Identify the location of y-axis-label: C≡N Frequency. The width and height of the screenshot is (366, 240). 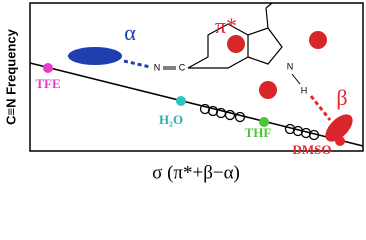
(10, 76).